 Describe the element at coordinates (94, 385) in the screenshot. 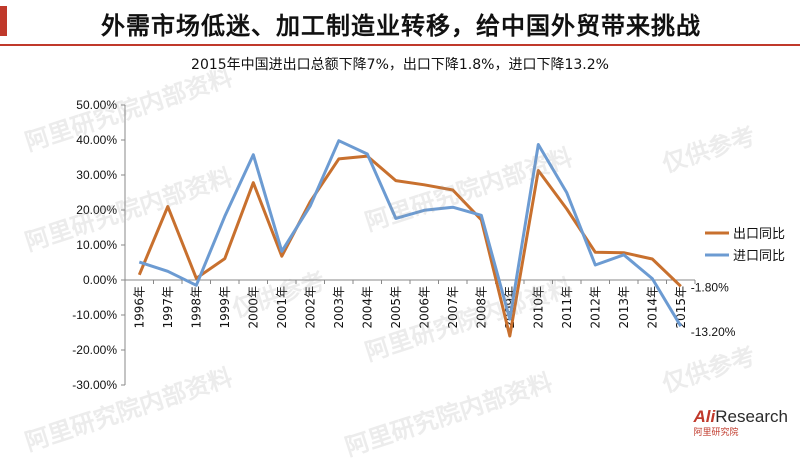

I see `y-tick-label: -30.00%` at that location.